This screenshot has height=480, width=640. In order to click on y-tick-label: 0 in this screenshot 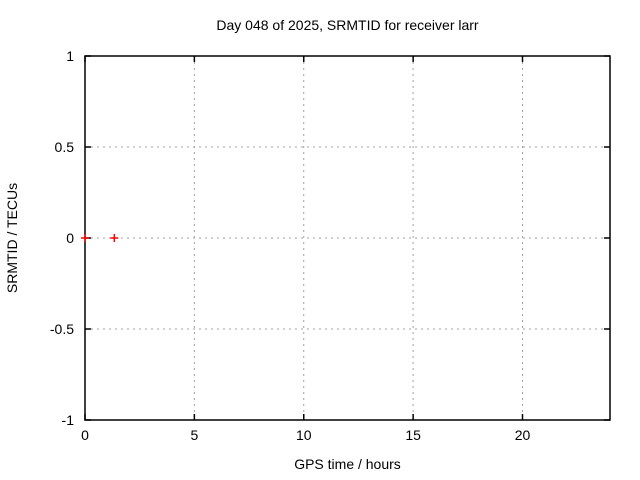, I will do `click(70, 238)`.